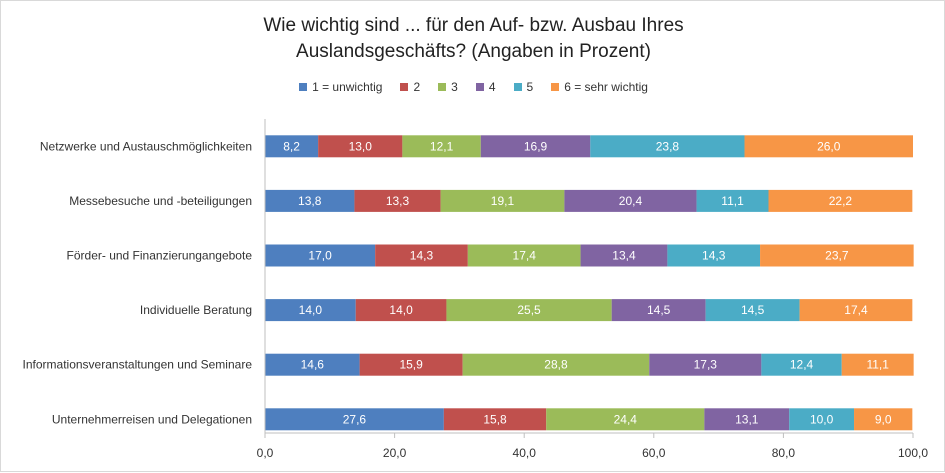  What do you see at coordinates (410, 87) in the screenshot?
I see `legend-item-2: 2` at bounding box center [410, 87].